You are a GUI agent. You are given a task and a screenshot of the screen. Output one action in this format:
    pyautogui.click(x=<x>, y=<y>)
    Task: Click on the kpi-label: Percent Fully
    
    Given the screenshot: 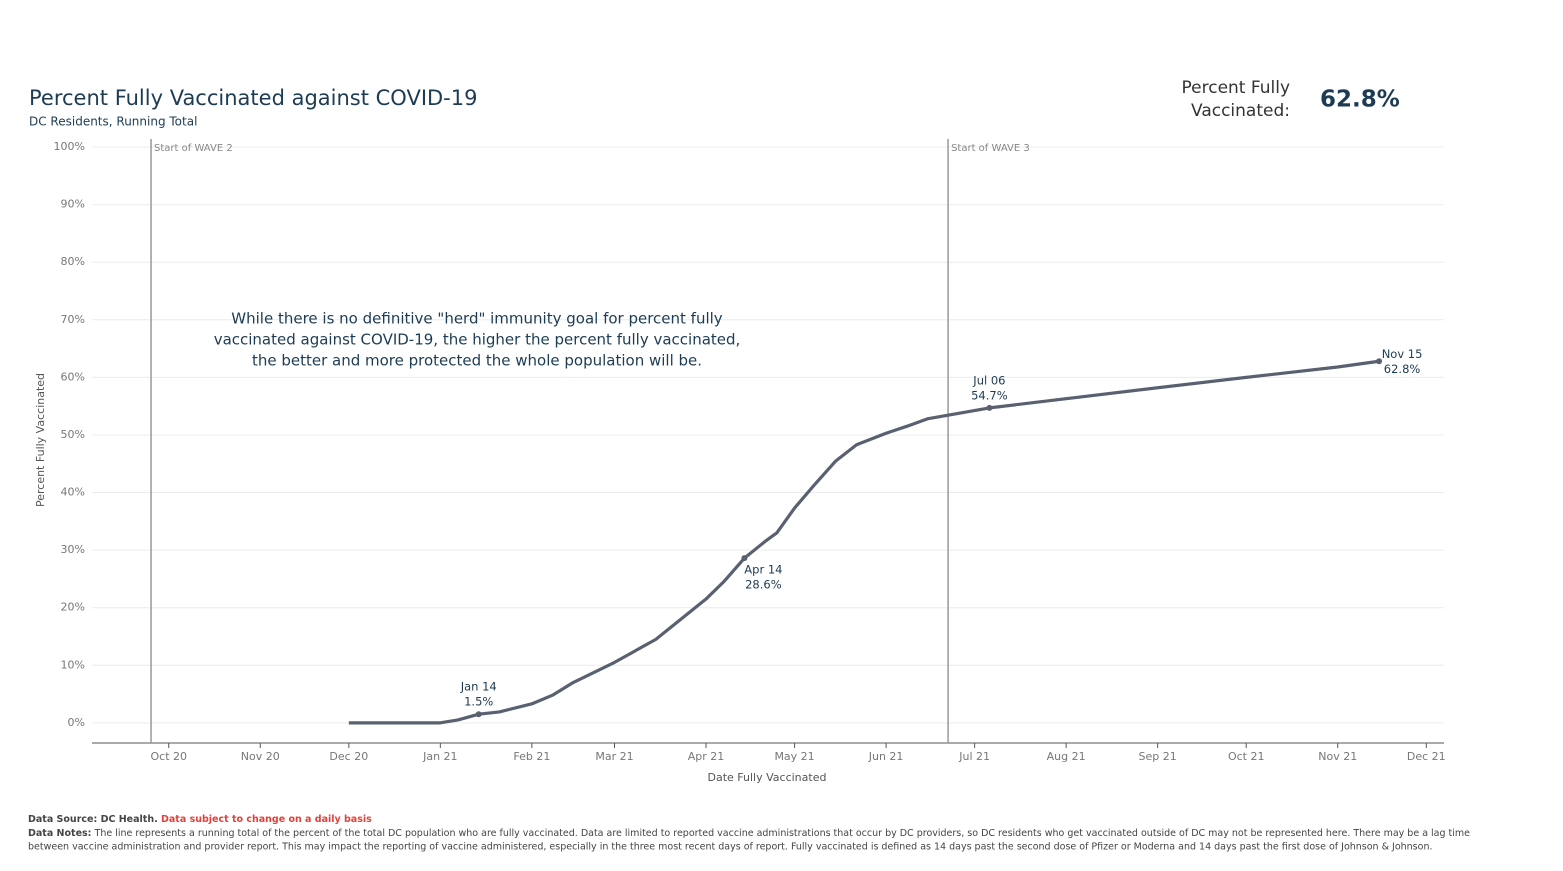 What is the action you would take?
    pyautogui.click(x=1236, y=88)
    